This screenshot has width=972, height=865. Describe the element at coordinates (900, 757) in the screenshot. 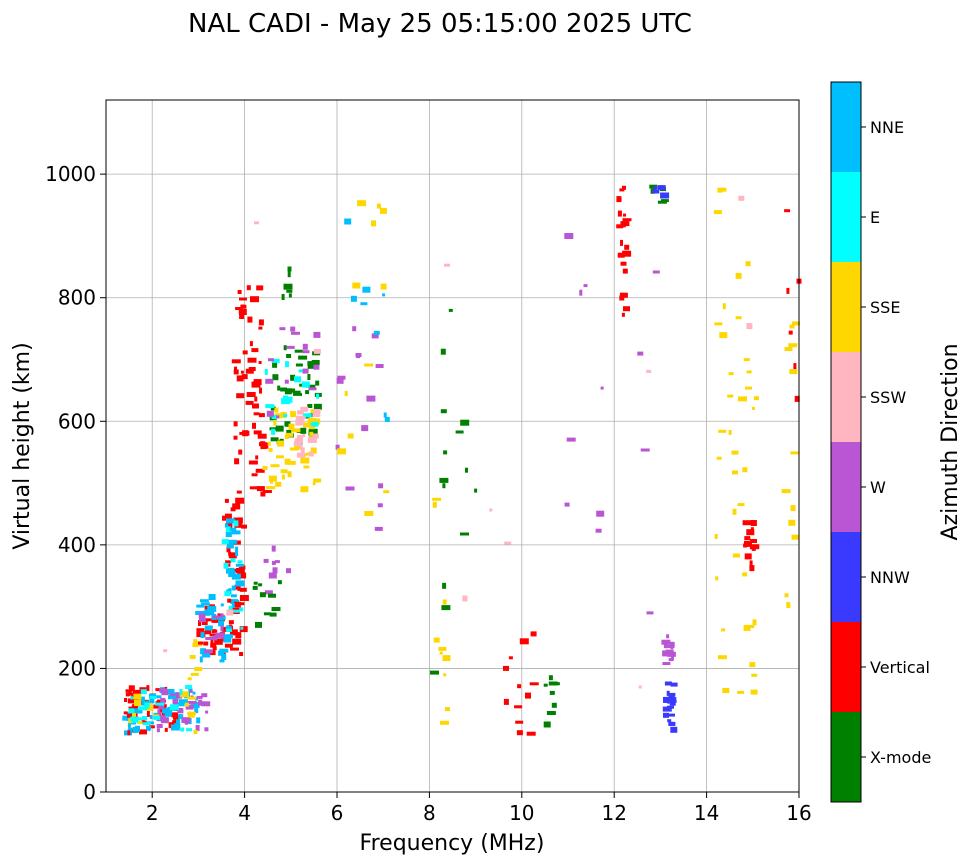

I see `colorbar-tick-label: X-mode` at that location.